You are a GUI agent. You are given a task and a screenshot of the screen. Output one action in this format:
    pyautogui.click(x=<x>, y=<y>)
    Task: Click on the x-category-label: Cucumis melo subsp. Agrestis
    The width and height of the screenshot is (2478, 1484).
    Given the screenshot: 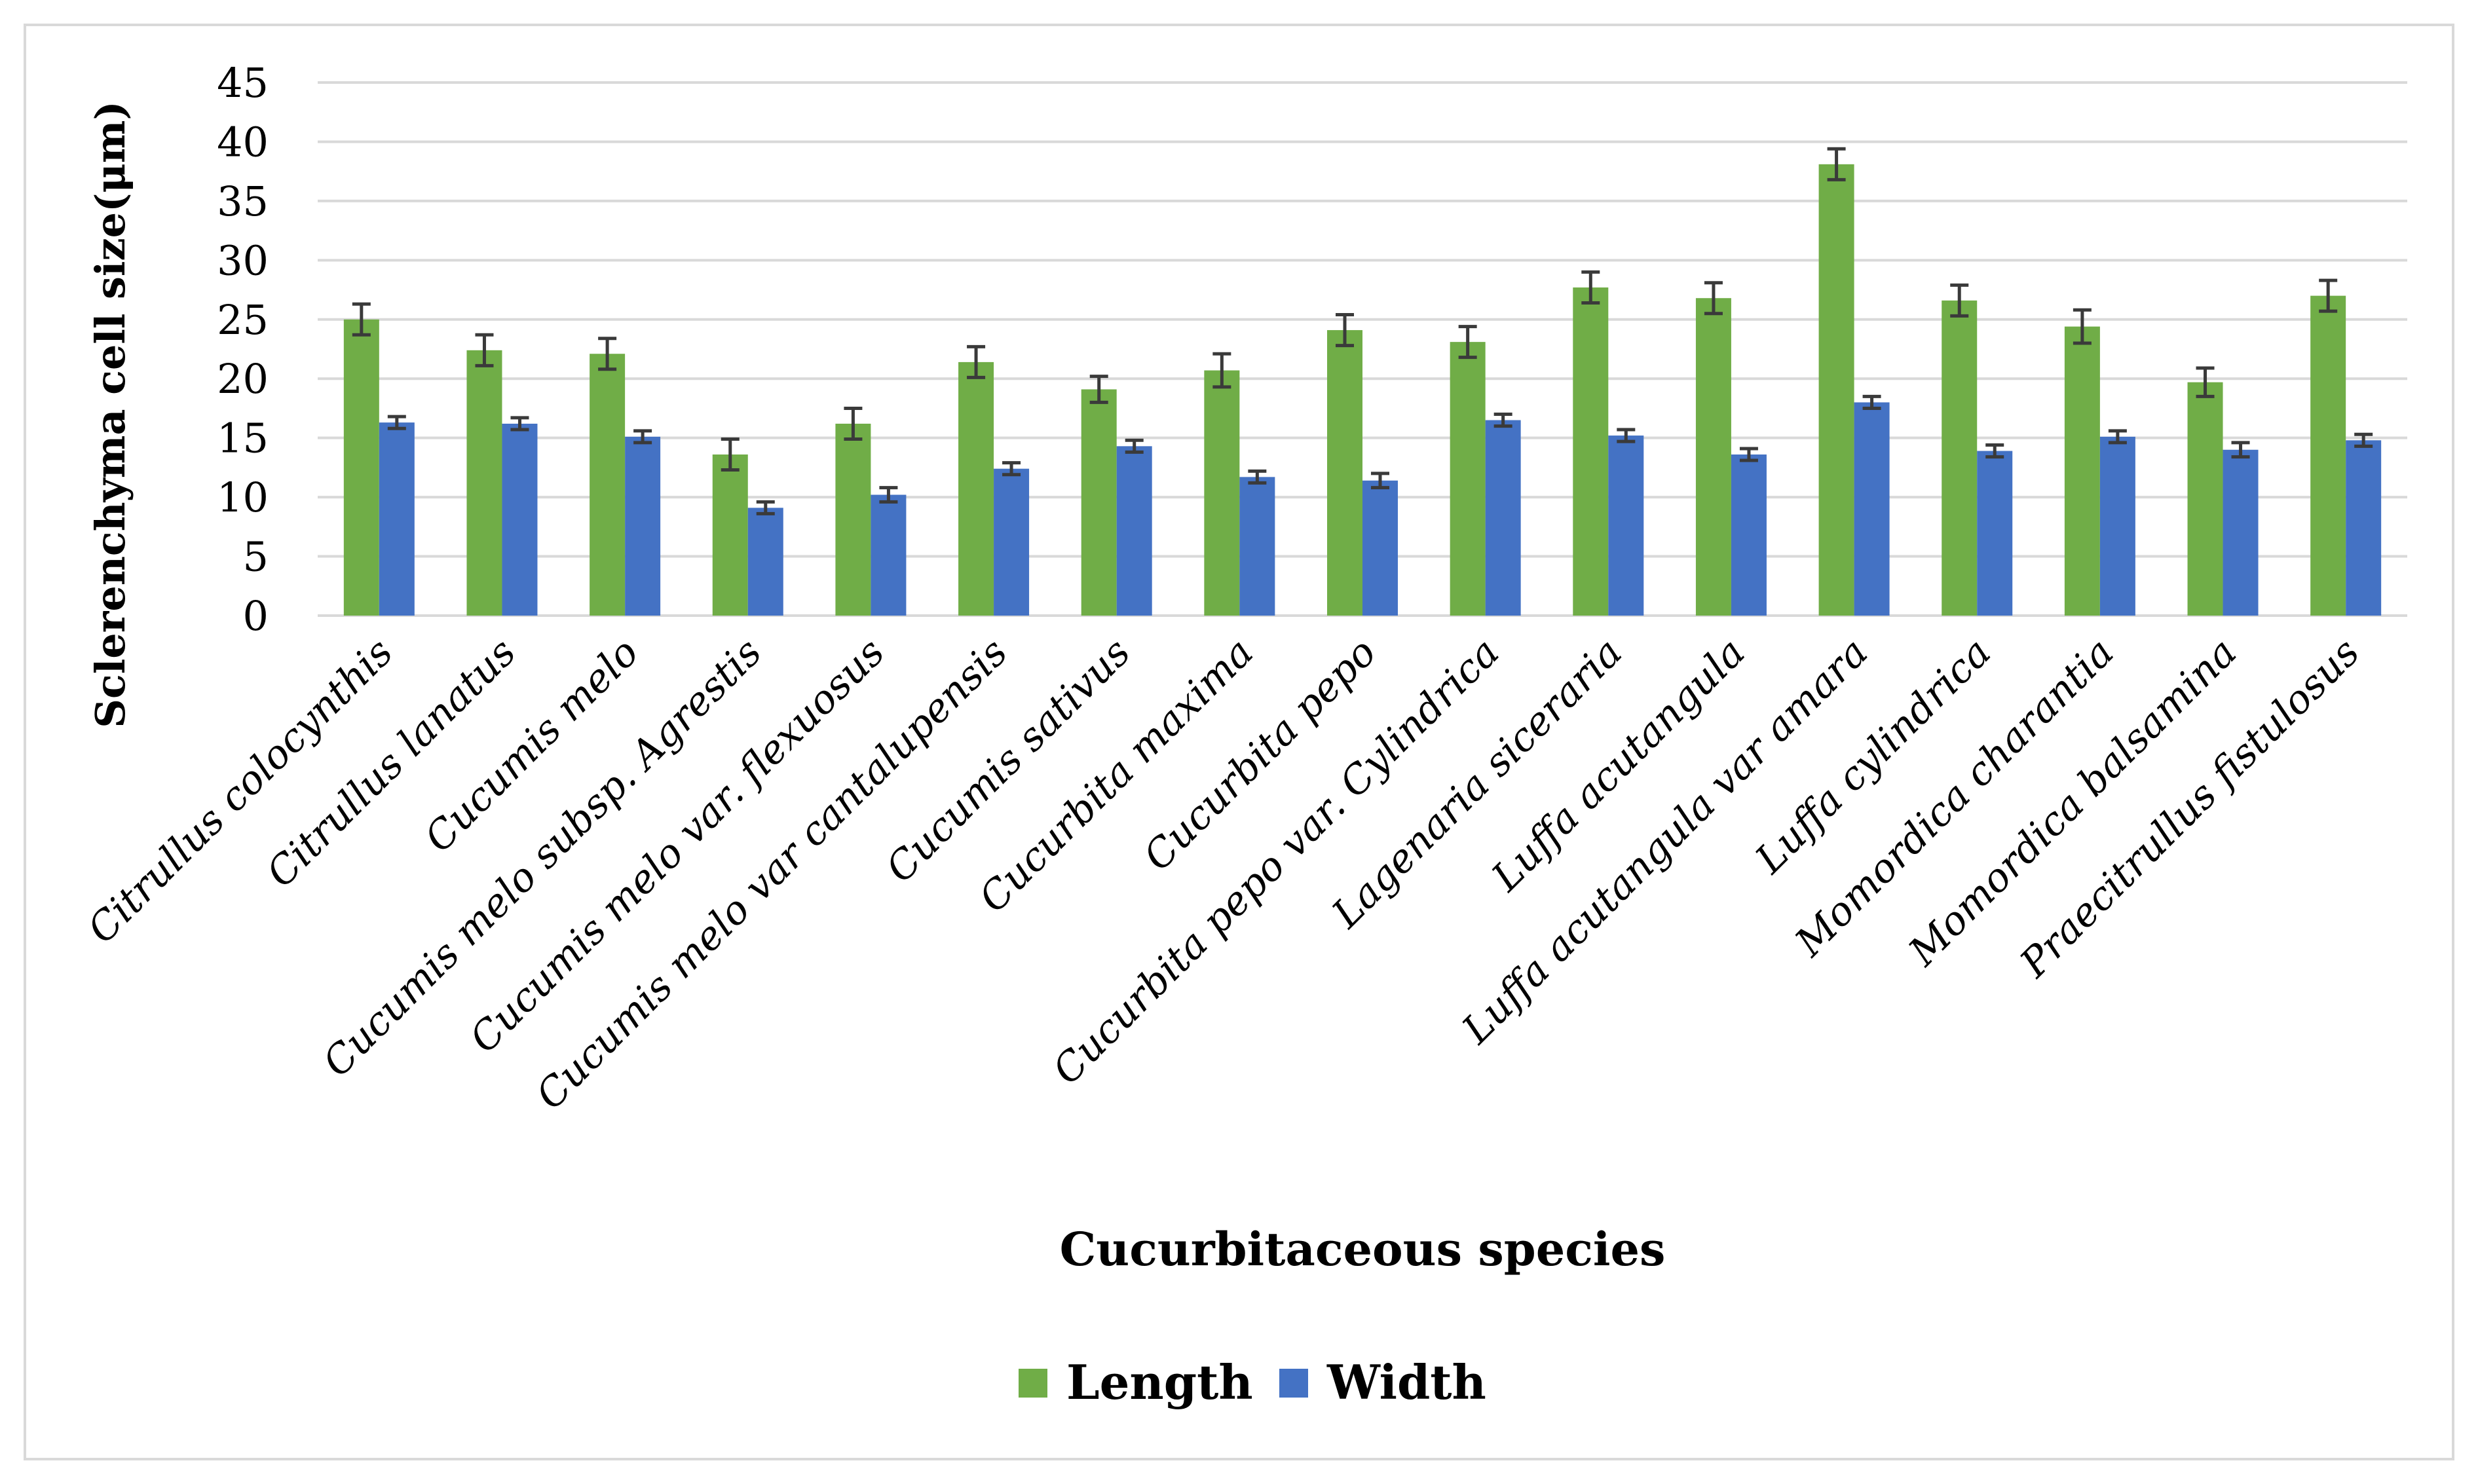 What is the action you would take?
    pyautogui.click(x=542, y=857)
    